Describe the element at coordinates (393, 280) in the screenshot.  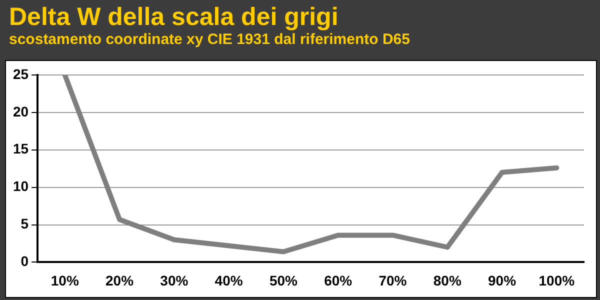
I see `x-tick-label: 70%` at that location.